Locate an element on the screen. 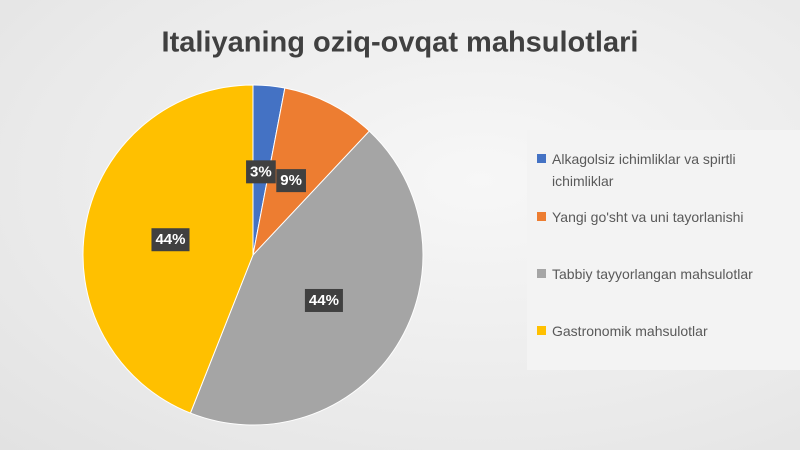 The image size is (800, 450). data-label-text: 9% is located at coordinates (291, 180).